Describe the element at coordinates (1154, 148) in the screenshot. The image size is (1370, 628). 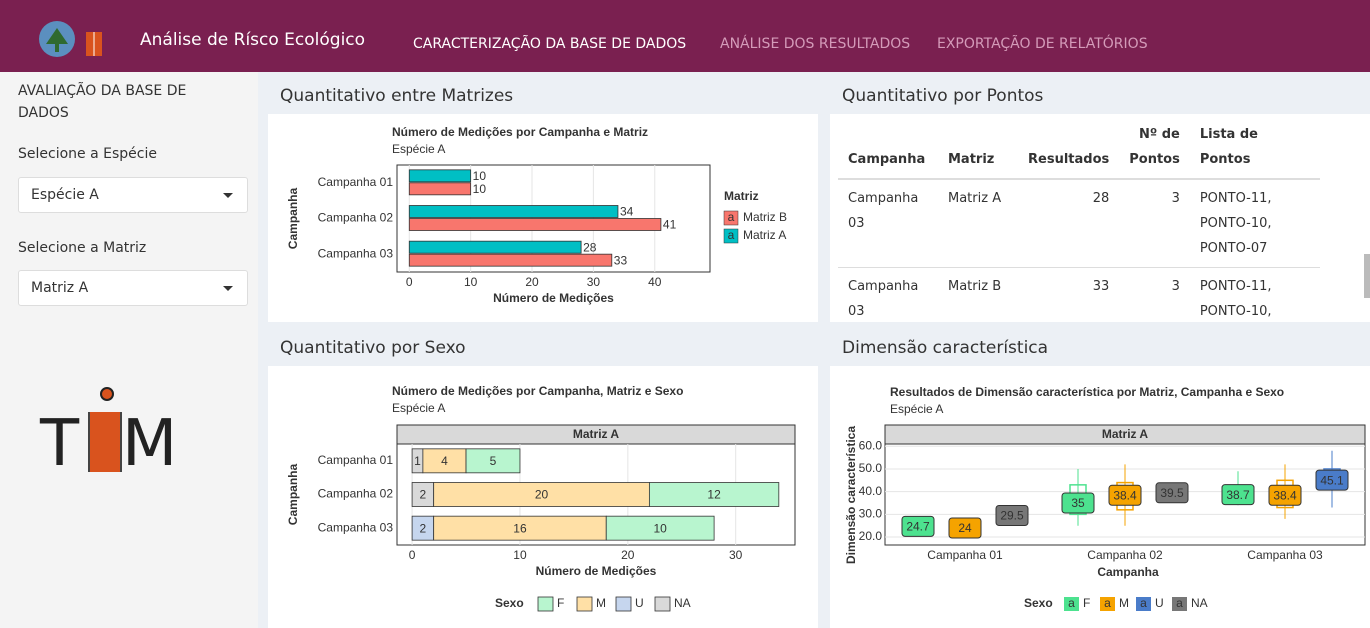
I see `column-header: Nº de Pontos` at that location.